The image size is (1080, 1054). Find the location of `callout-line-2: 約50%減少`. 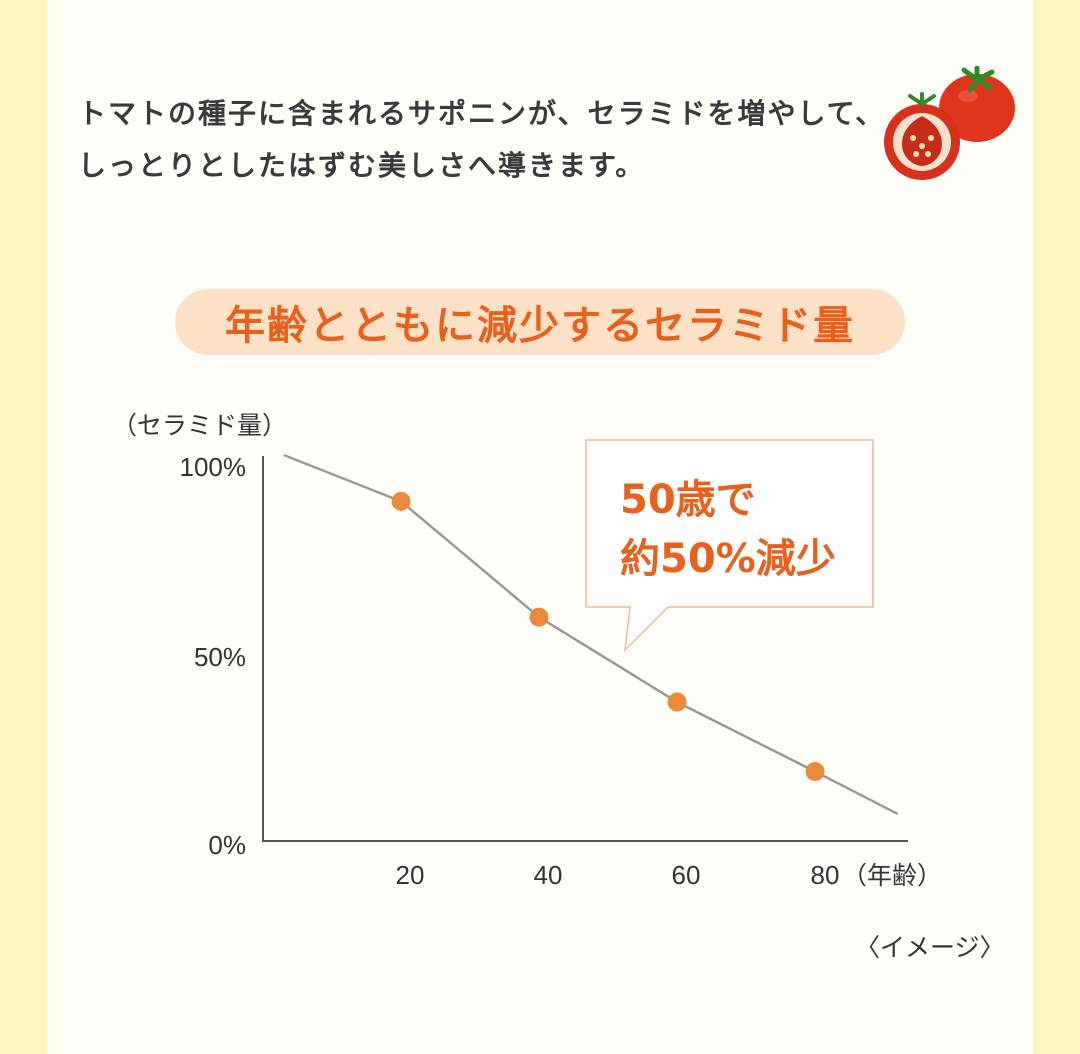

callout-line-2: 約50%減少 is located at coordinates (728, 559).